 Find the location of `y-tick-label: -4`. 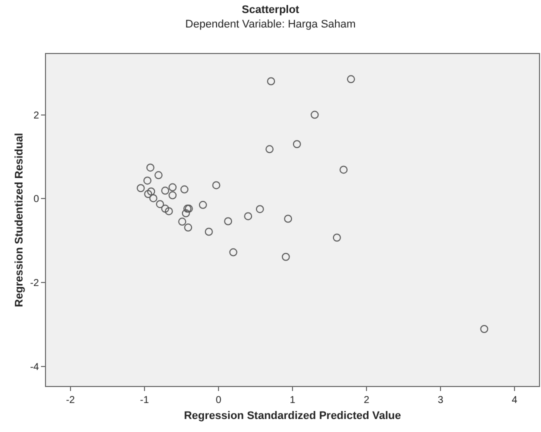

y-tick-label: -4 is located at coordinates (35, 367).